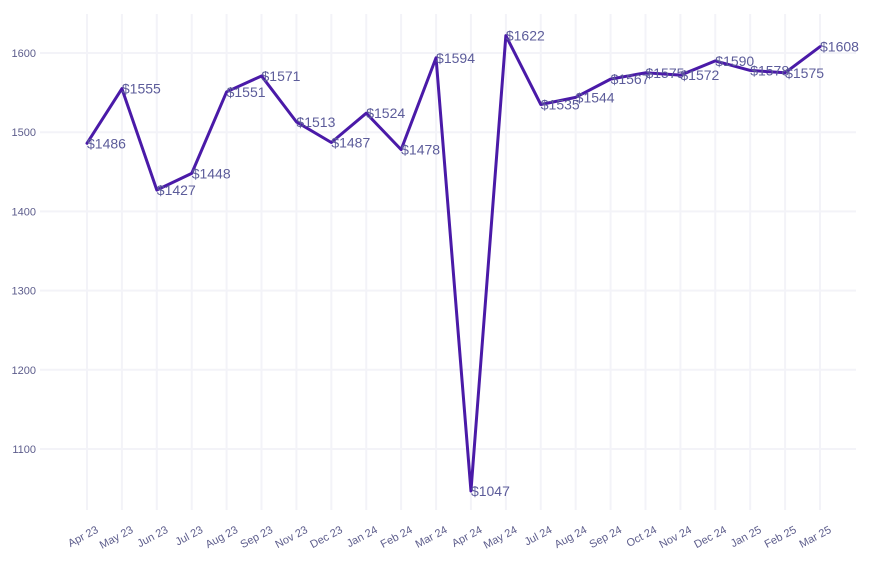  I want to click on data-label: $1578, so click(769, 70).